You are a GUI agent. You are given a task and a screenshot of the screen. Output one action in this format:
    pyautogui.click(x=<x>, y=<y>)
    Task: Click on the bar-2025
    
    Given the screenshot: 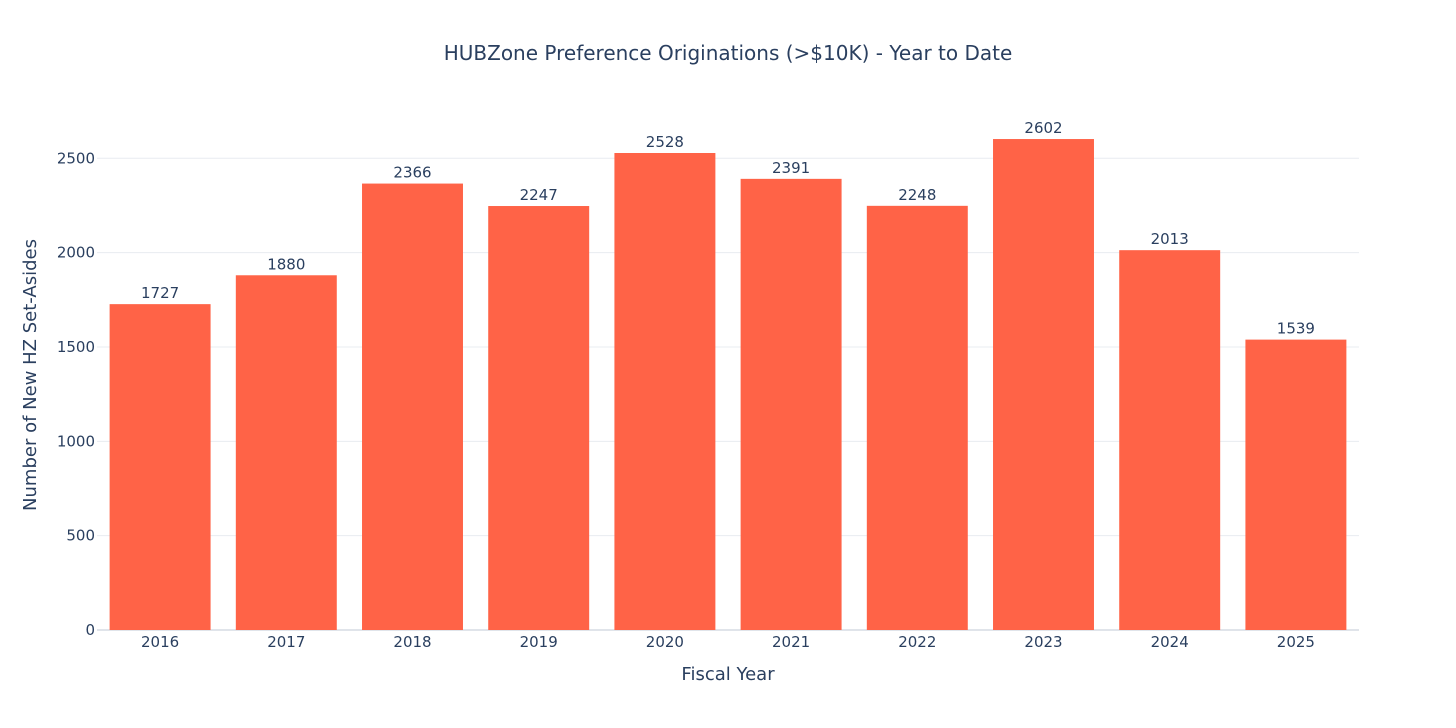 What is the action you would take?
    pyautogui.click(x=1296, y=484)
    